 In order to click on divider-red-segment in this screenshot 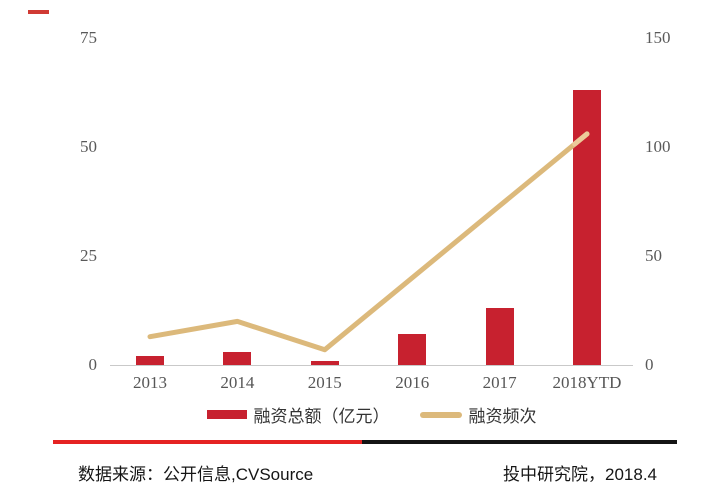, I will do `click(207, 442)`.